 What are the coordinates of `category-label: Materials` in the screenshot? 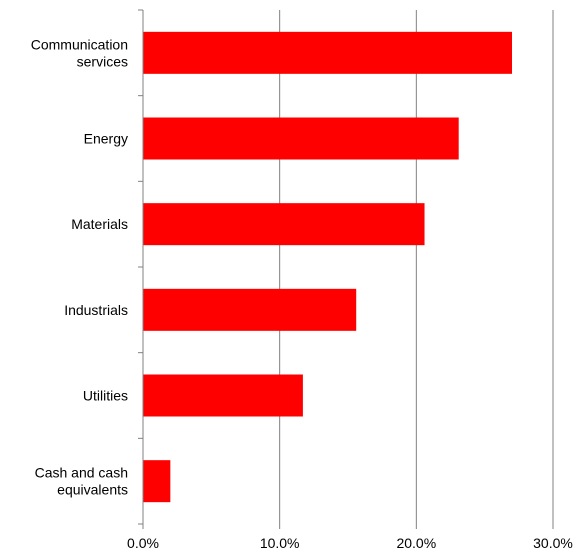 It's located at (99, 224).